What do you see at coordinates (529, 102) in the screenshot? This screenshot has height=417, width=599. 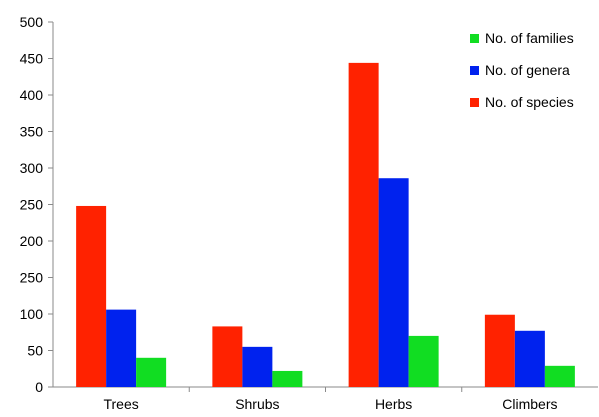 I see `legend-label: No. of species` at bounding box center [529, 102].